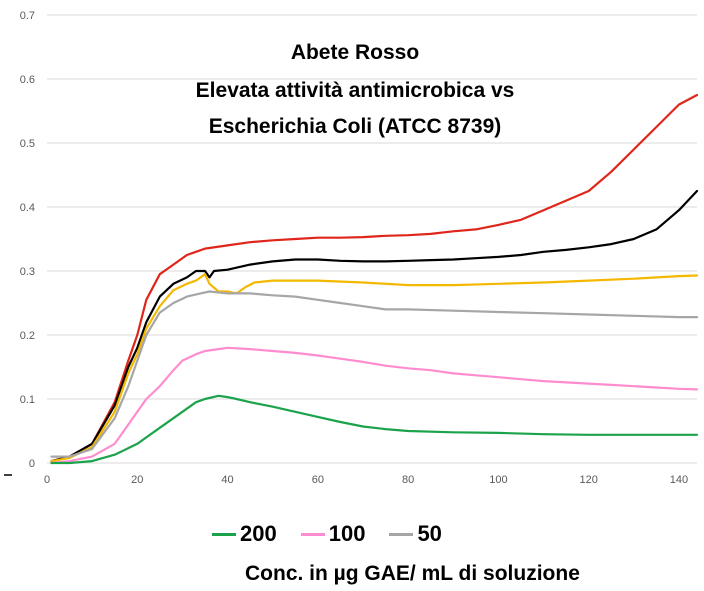 The height and width of the screenshot is (591, 704). I want to click on legend-label-50: 50, so click(429, 533).